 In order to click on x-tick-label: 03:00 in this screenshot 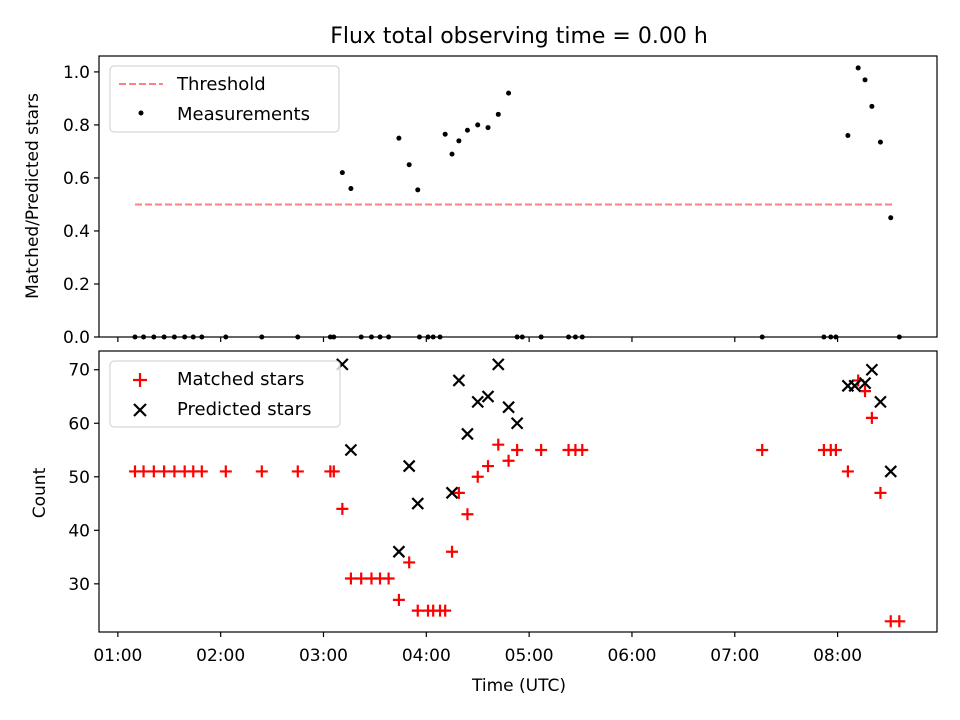, I will do `click(323, 656)`.